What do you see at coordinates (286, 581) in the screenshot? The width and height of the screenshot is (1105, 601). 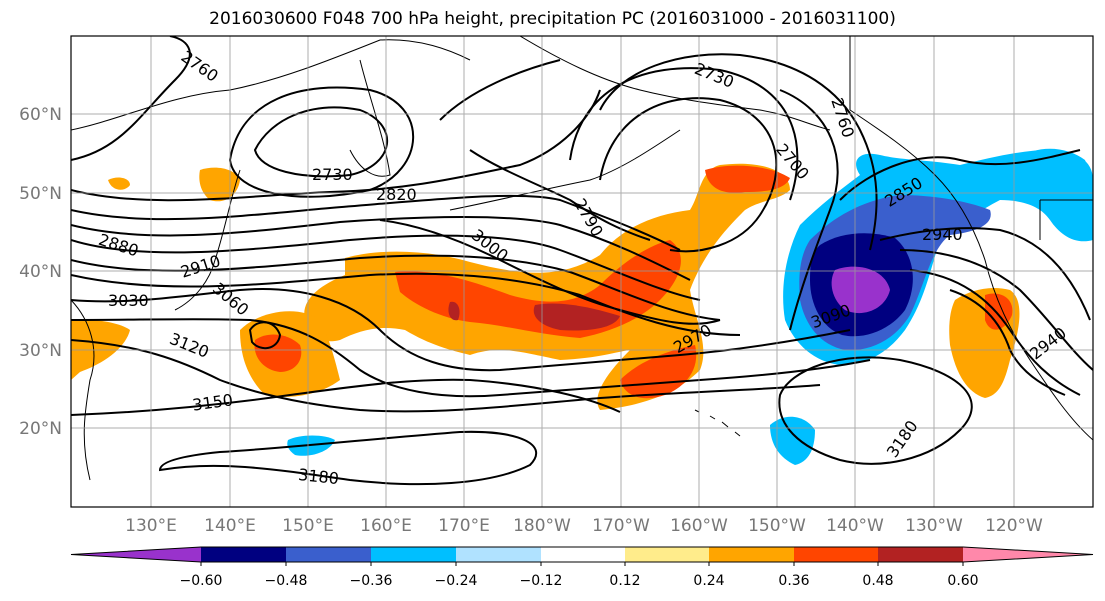 I see `colorbar-tick-label: −0.48` at bounding box center [286, 581].